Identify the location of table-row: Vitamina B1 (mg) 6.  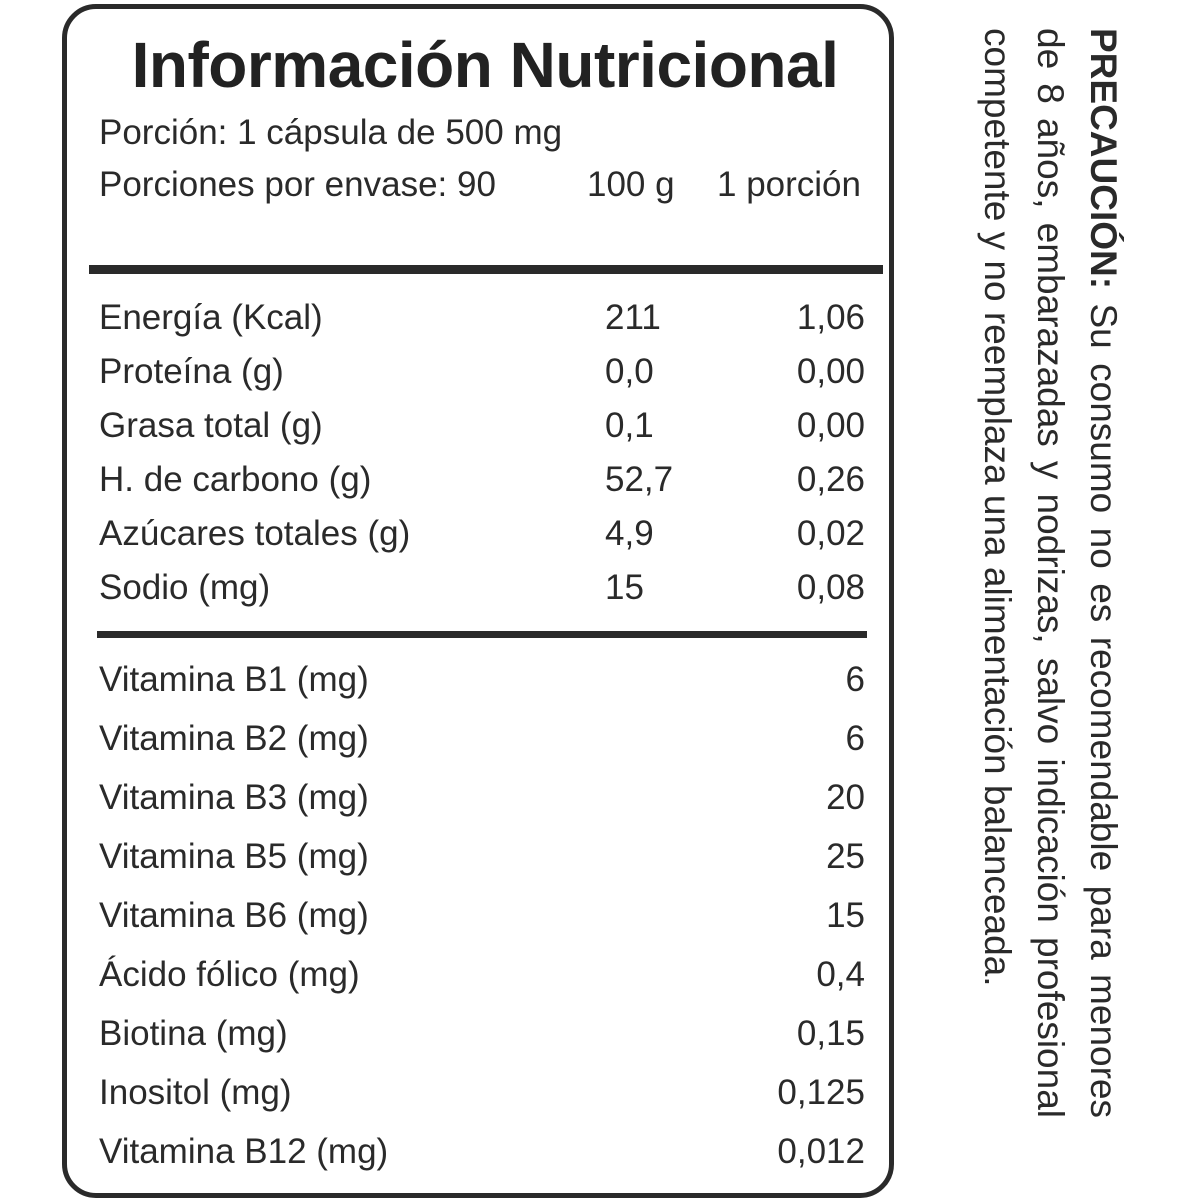
(477, 680).